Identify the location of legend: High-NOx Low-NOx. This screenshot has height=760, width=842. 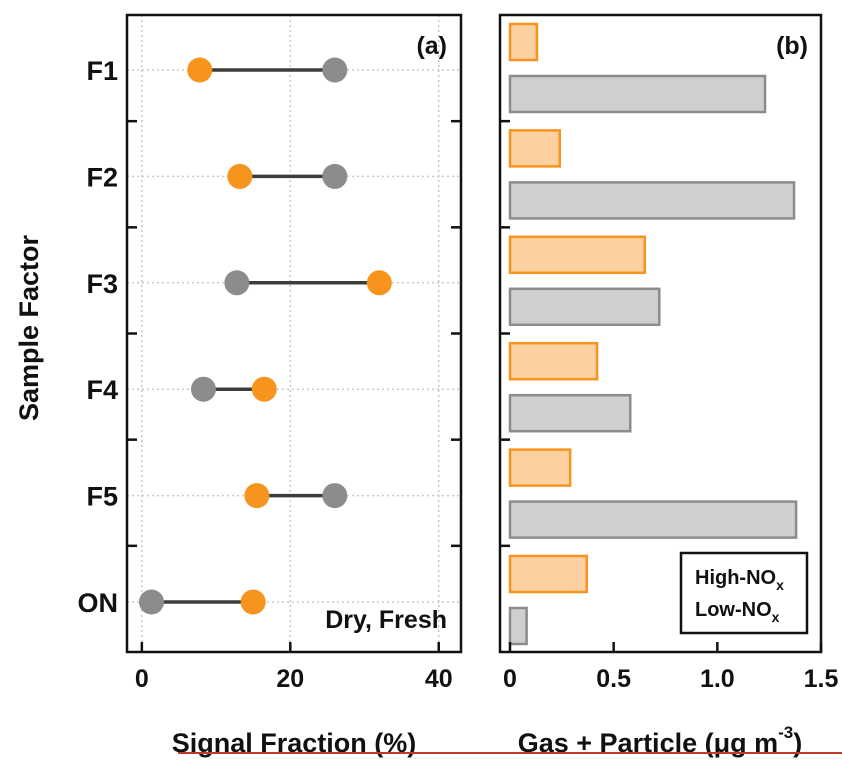
(744, 593).